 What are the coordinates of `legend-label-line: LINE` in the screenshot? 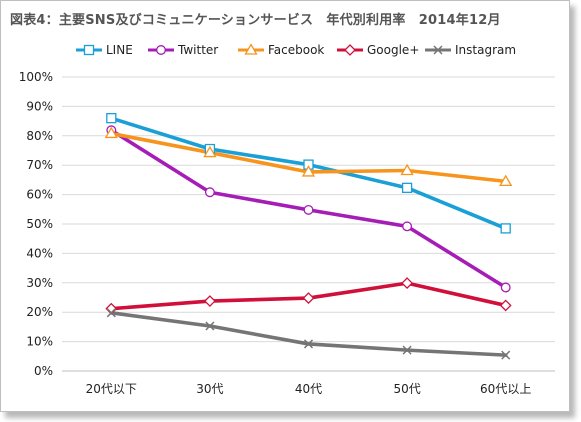 It's located at (119, 50).